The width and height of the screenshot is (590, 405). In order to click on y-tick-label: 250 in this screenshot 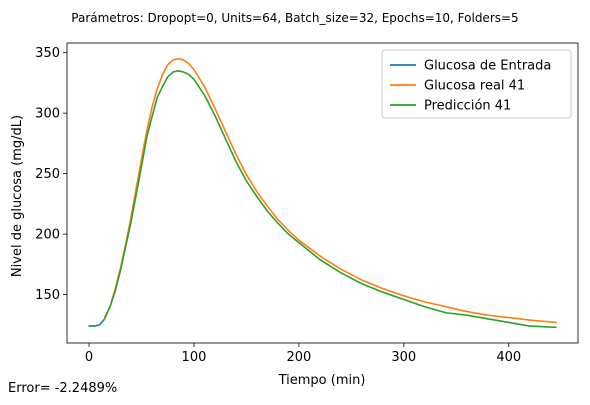, I will do `click(47, 174)`.